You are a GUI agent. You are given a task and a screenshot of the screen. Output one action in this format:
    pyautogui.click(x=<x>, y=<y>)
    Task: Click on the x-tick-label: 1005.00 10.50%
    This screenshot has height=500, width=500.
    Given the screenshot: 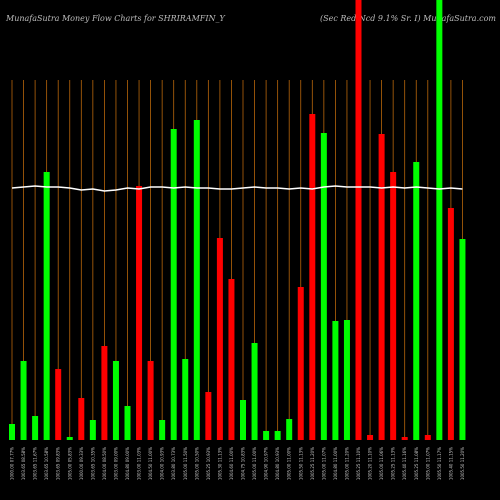 What is the action you would take?
    pyautogui.click(x=196, y=463)
    